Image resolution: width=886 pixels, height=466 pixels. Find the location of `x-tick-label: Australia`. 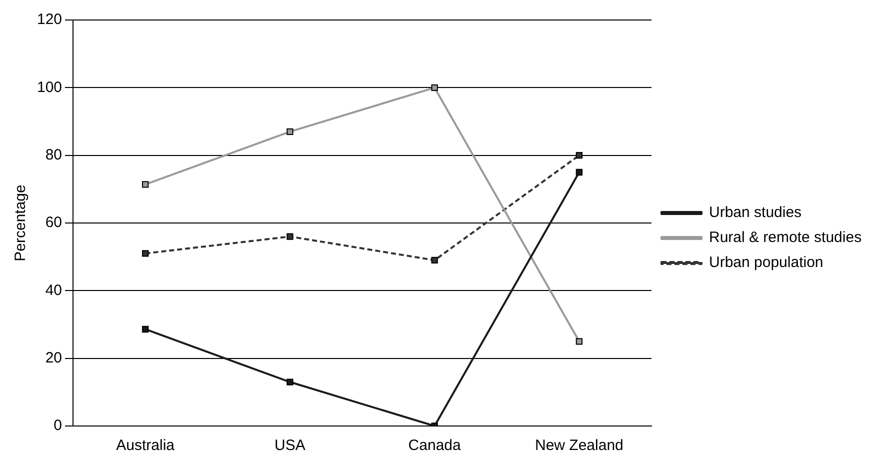

x-tick-label: Australia is located at coordinates (146, 445).